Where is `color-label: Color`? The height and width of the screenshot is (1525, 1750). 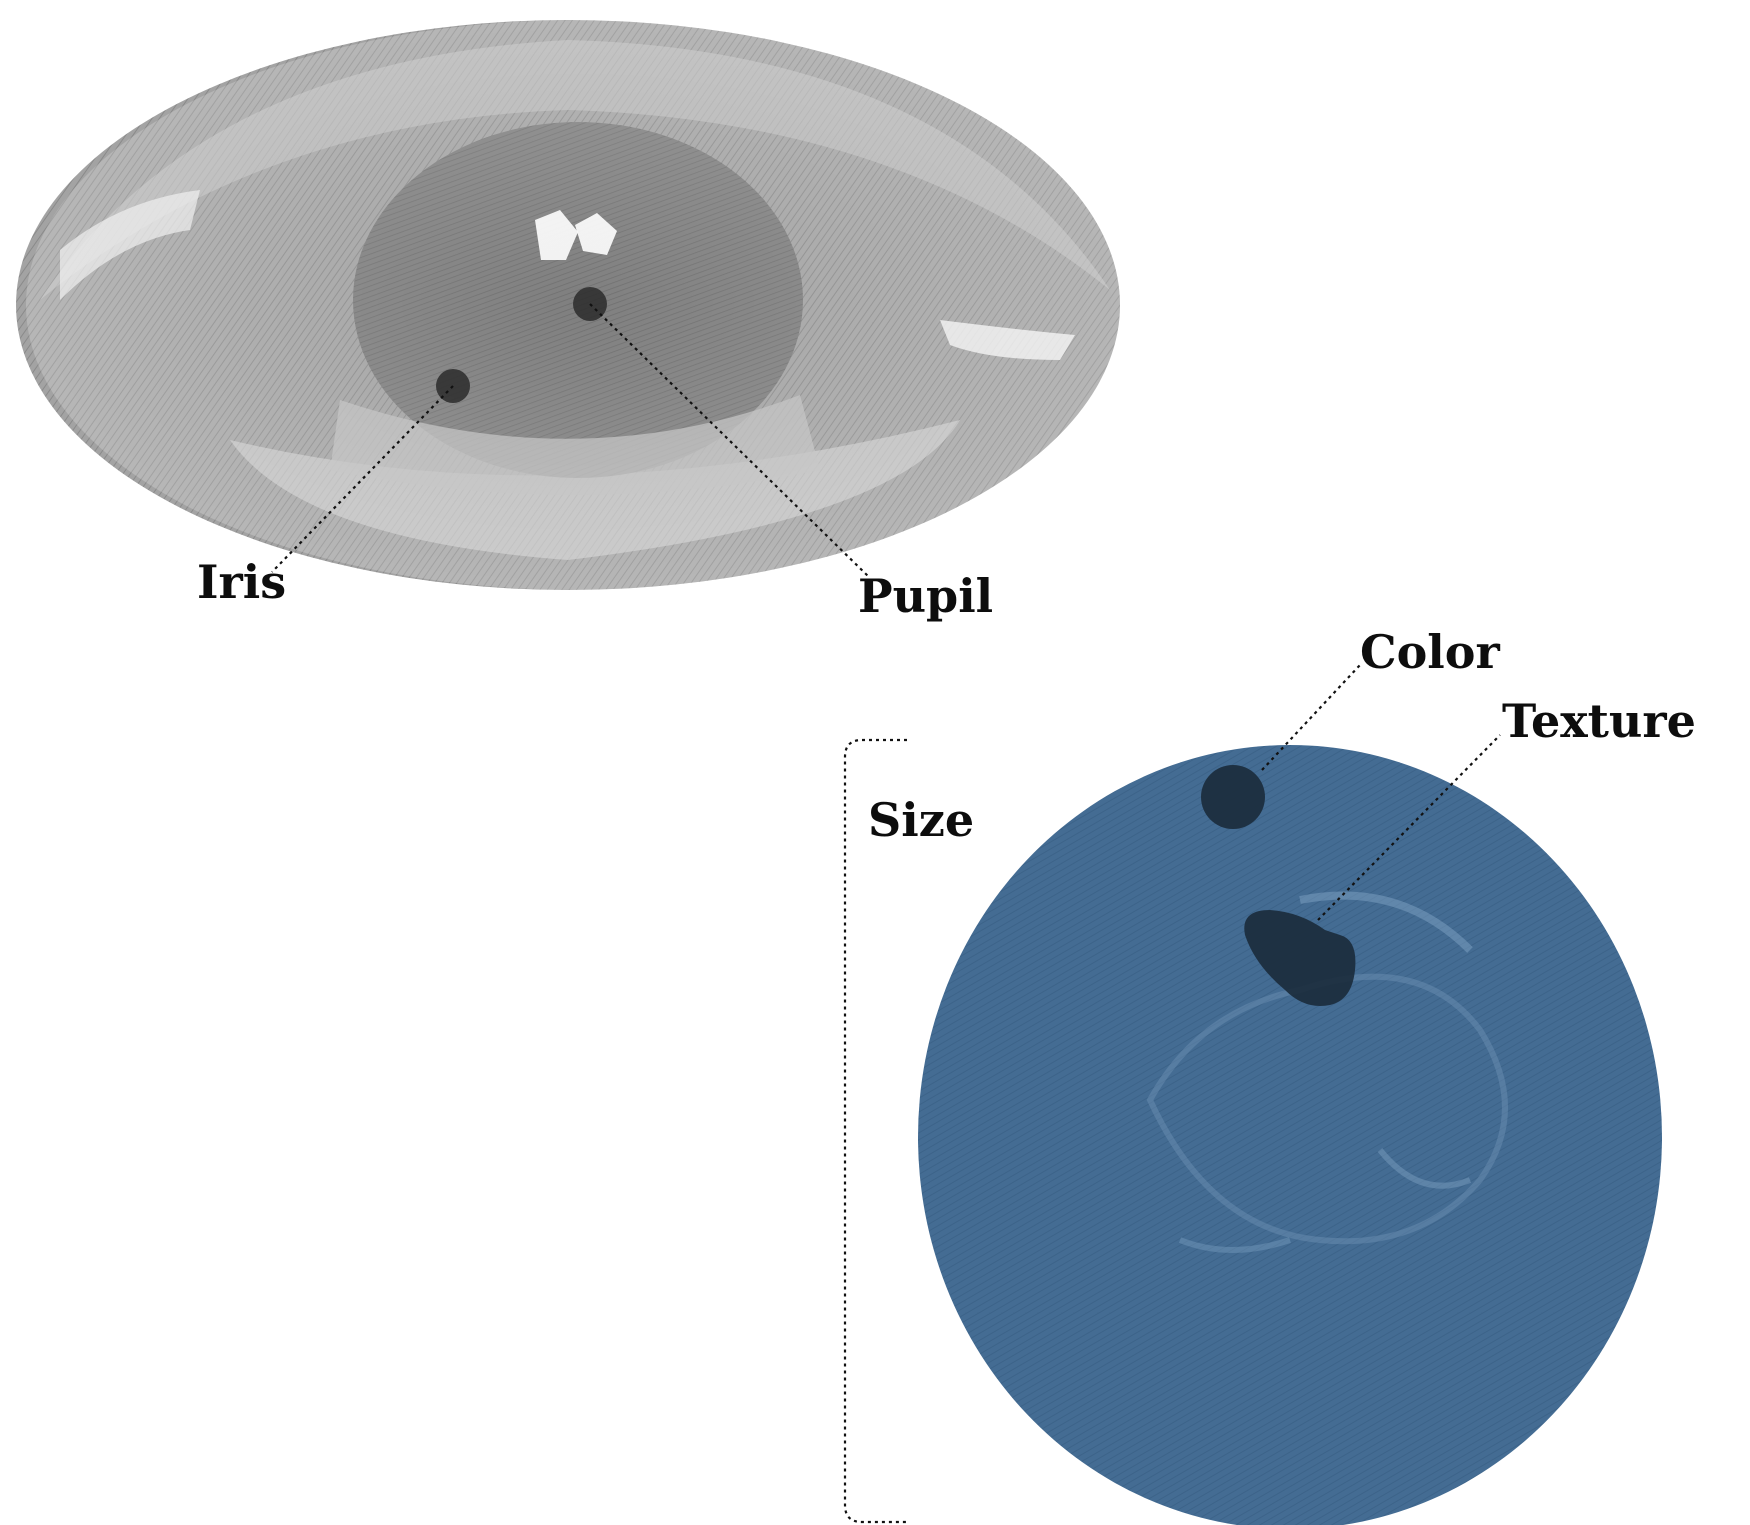
color-label: Color is located at coordinates (1430, 652).